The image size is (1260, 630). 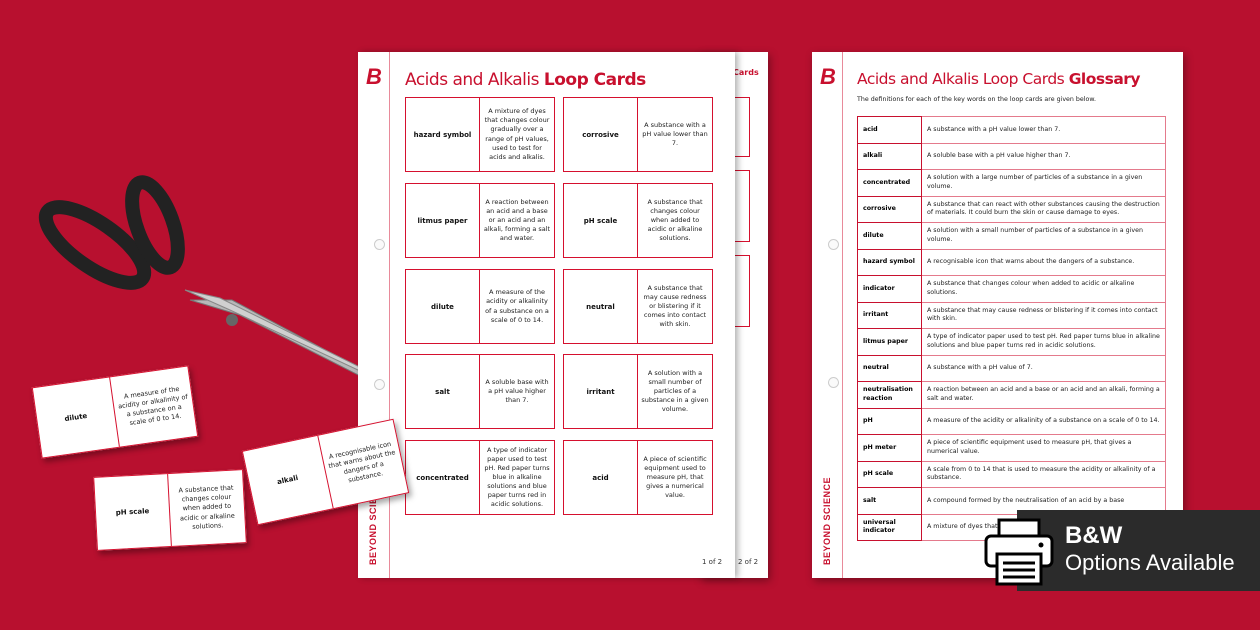 I want to click on glossary-row: neutral A substance with a pH value of 7., so click(x=1011, y=368).